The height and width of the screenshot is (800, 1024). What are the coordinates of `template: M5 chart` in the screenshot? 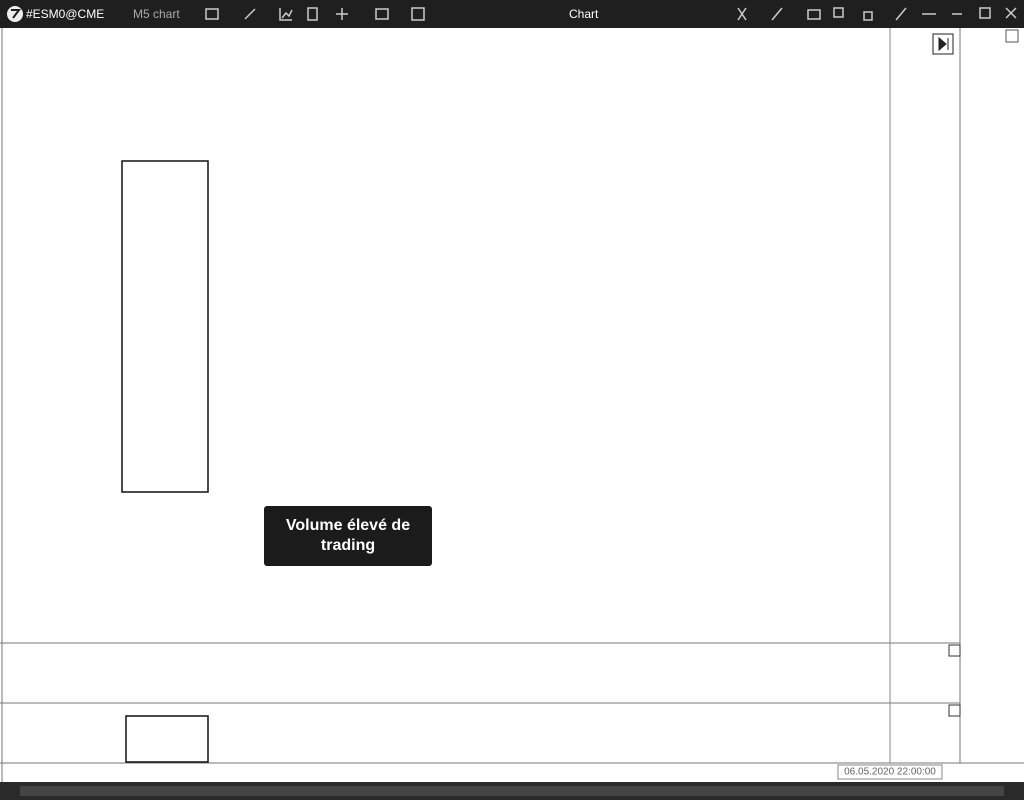 It's located at (156, 14).